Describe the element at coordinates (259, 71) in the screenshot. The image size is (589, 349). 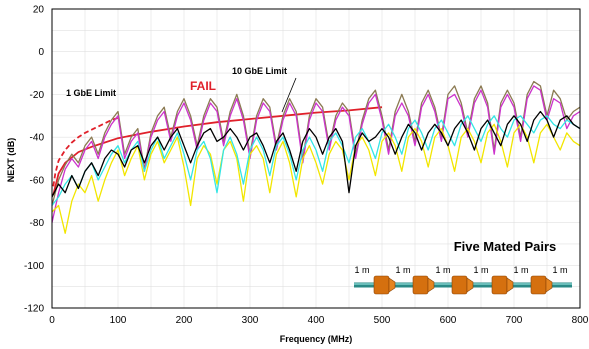
I see `annotation-10gbe-limit: 10 GbE Limit` at that location.